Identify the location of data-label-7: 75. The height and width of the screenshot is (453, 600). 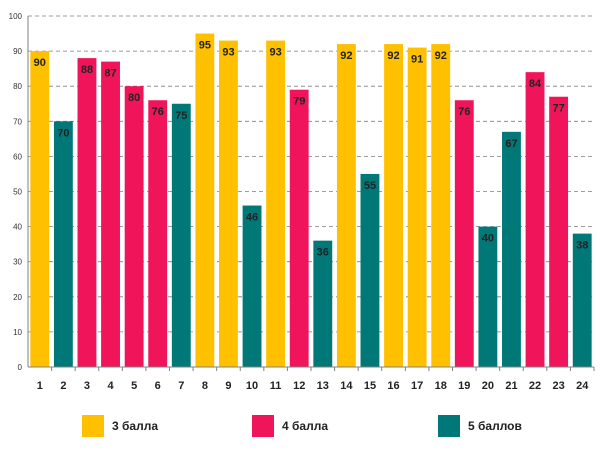
(181, 116).